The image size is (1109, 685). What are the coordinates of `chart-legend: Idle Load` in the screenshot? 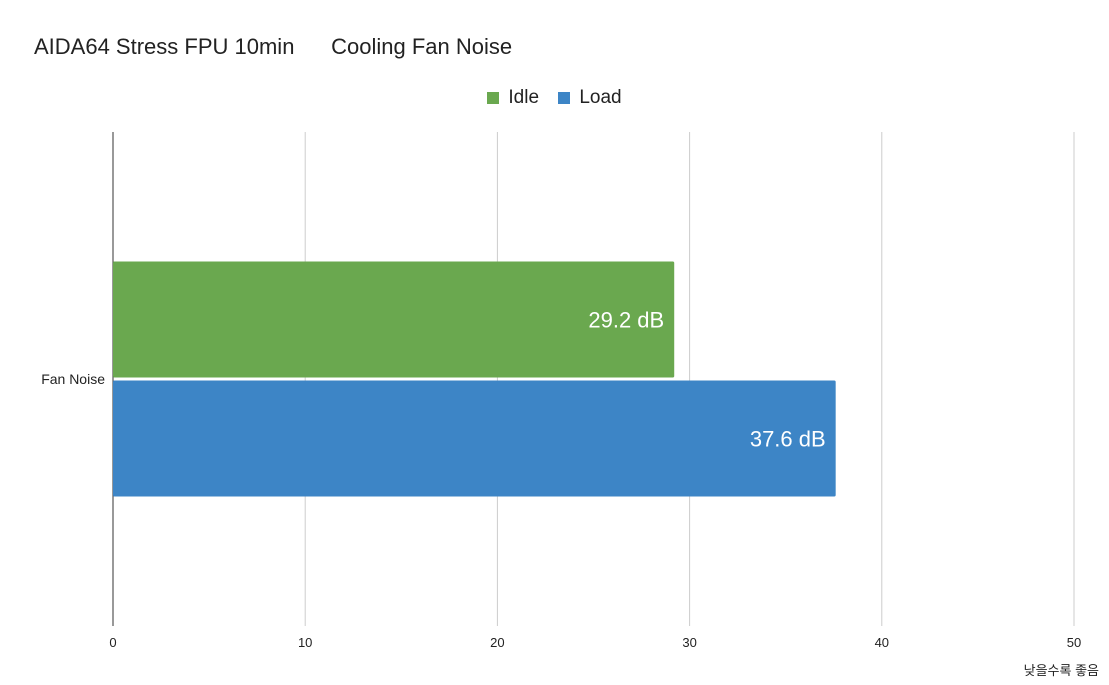 It's located at (554, 98).